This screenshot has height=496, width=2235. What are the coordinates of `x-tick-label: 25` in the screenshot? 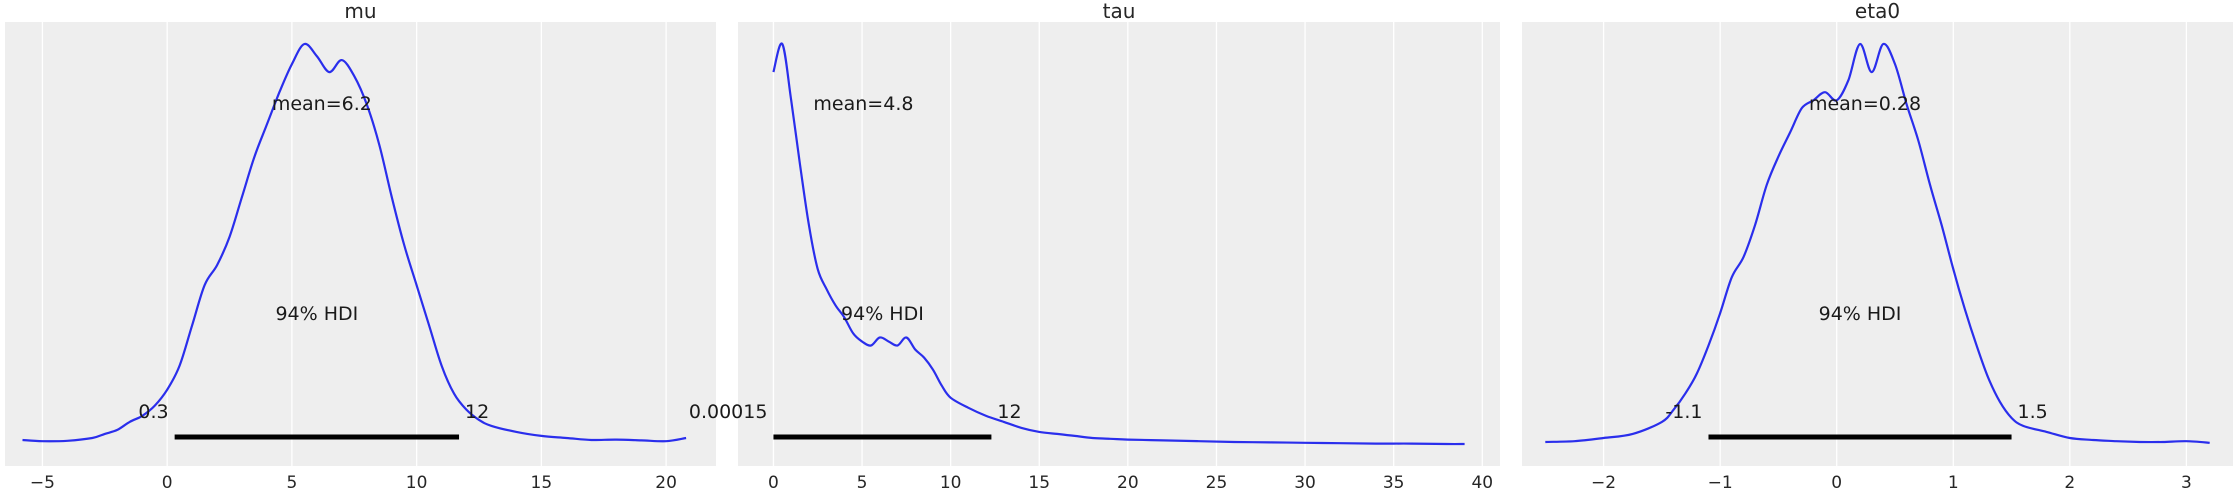 It's located at (1217, 483).